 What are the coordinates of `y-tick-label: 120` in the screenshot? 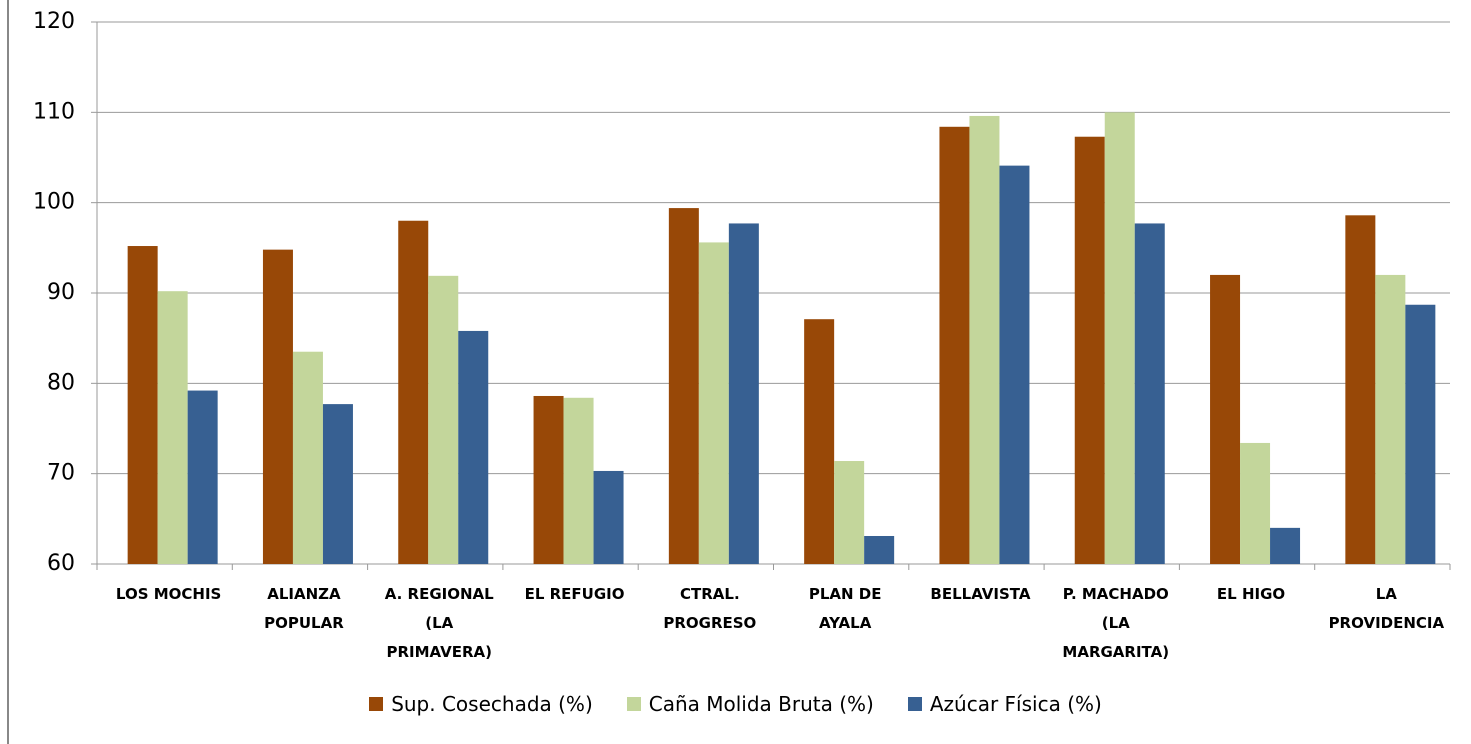 It's located at (54, 21).